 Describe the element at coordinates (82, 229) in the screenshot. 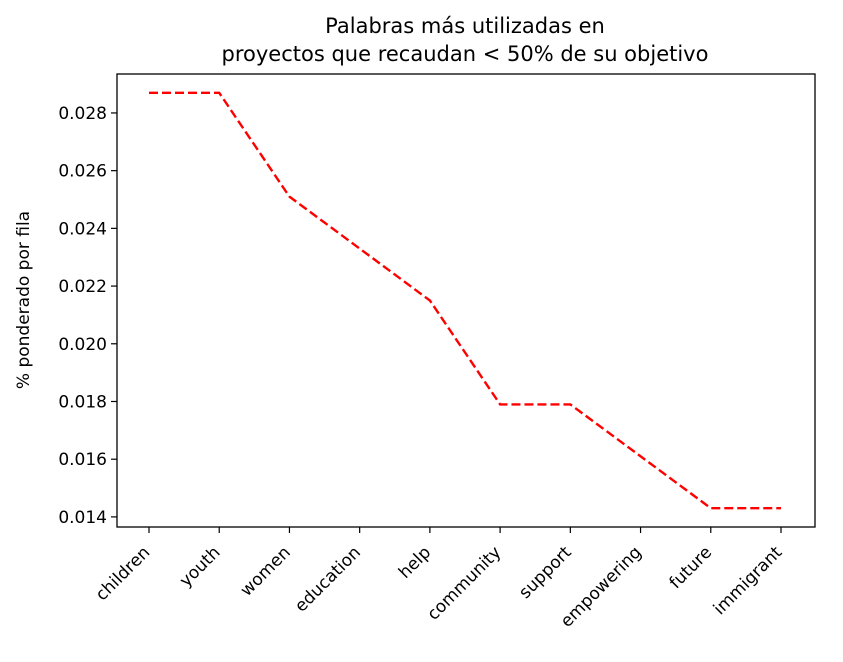

I see `y-tick-label: 0.024` at that location.